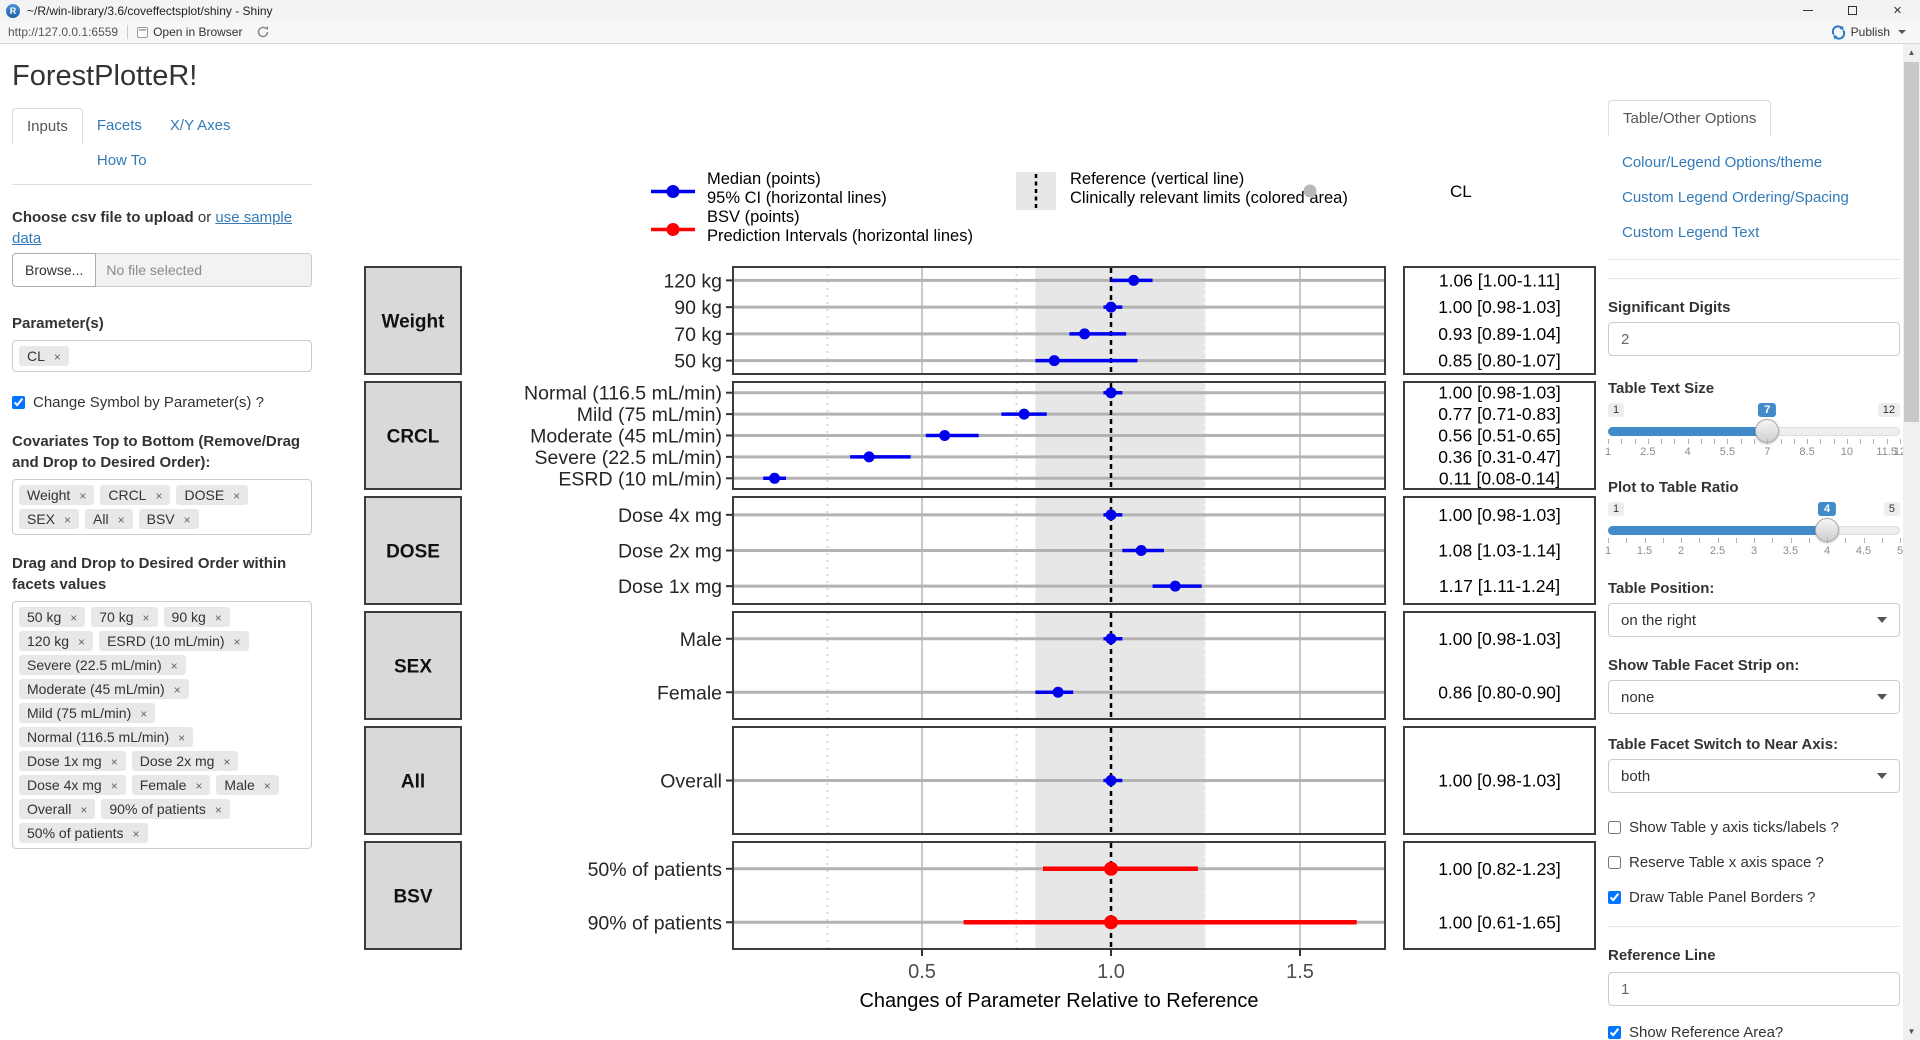  I want to click on facet-value-tag-120-kg: 120 kg ×, so click(56, 641).